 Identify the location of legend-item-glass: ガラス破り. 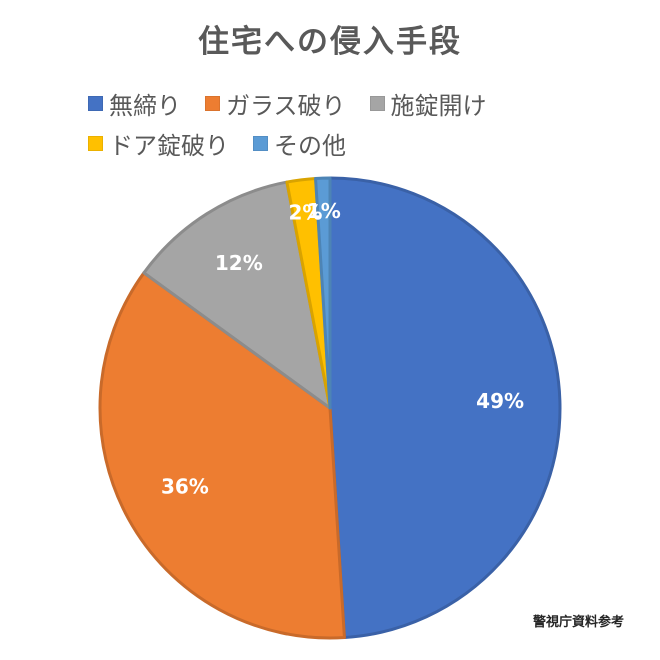
(275, 103).